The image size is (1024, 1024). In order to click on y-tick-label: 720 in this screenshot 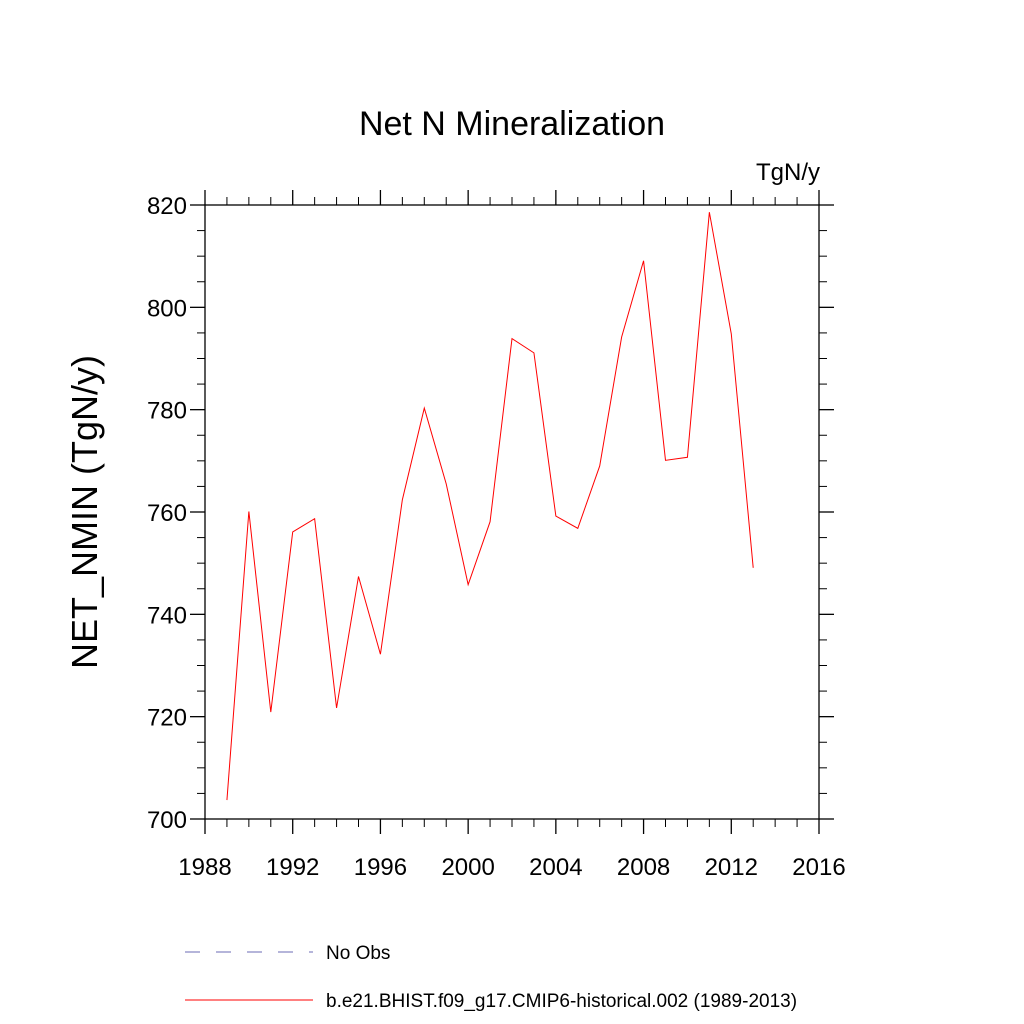, I will do `click(167, 718)`.